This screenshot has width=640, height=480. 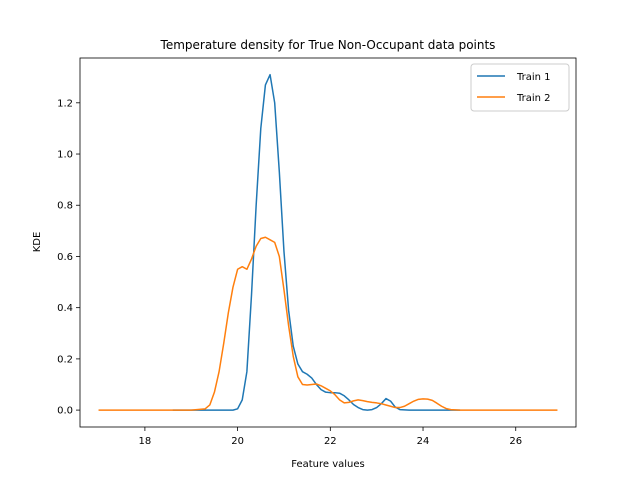 What do you see at coordinates (515, 441) in the screenshot?
I see `x-tick-label: 26` at bounding box center [515, 441].